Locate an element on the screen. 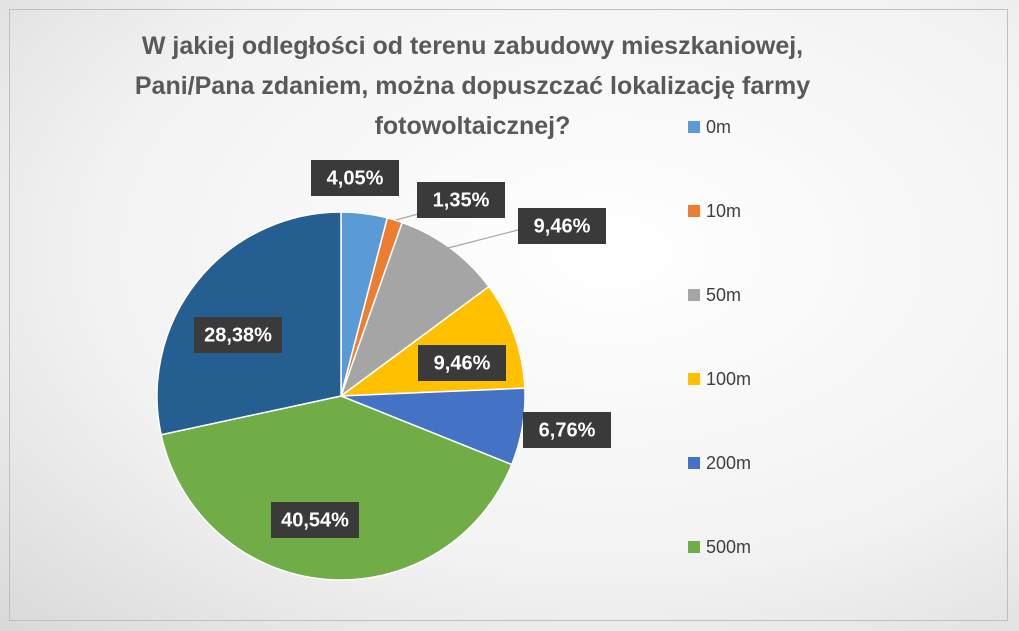 The image size is (1019, 631). data-label: 40,54% is located at coordinates (315, 520).